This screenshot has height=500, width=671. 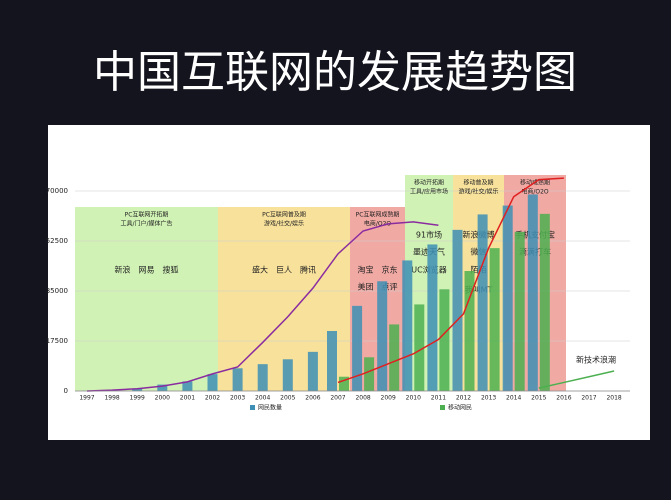 What do you see at coordinates (284, 215) in the screenshot?
I see `phase-title: PC互联网普及期` at bounding box center [284, 215].